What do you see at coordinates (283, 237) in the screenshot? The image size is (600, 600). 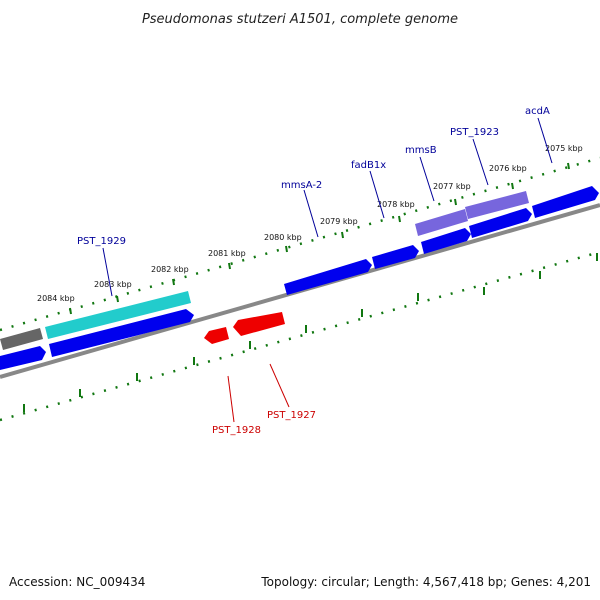 I see `tick-label: 2080 kbp` at bounding box center [283, 237].